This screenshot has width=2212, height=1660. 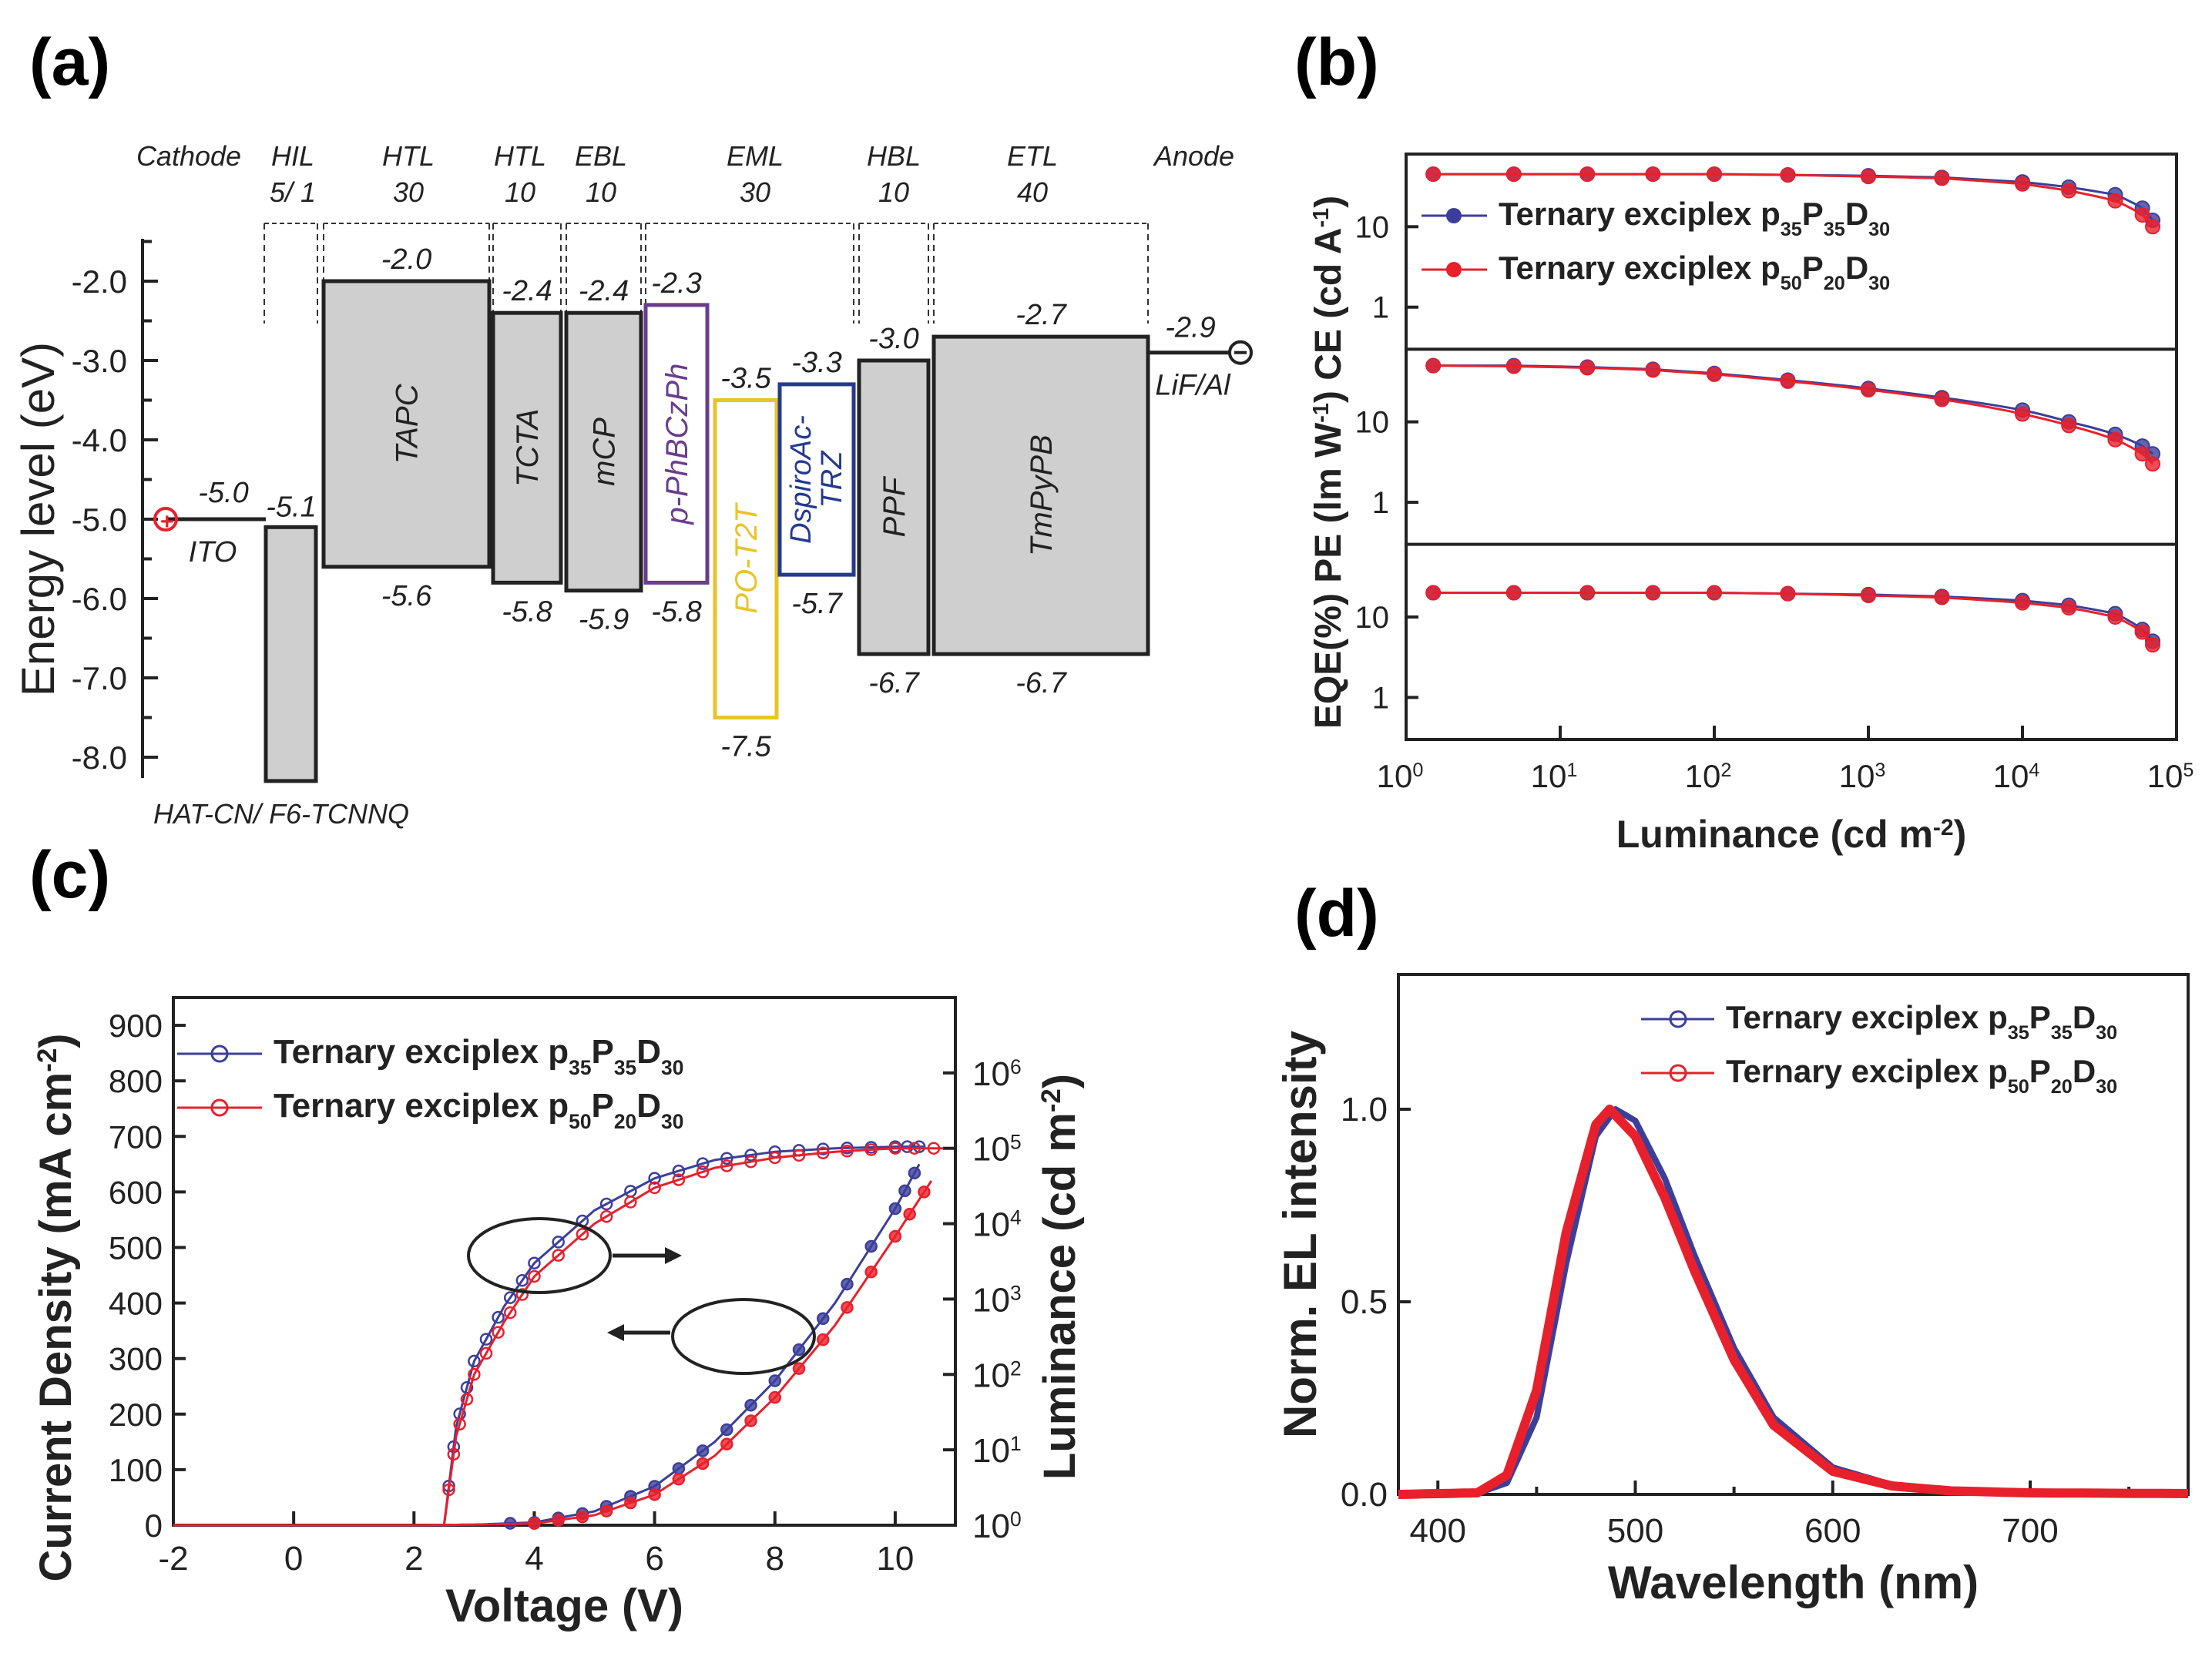 I want to click on a-material-name: mCP, so click(x=605, y=452).